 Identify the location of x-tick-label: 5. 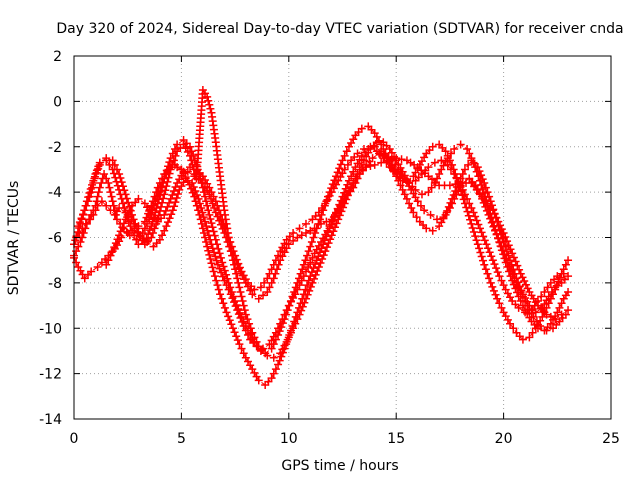
(181, 439).